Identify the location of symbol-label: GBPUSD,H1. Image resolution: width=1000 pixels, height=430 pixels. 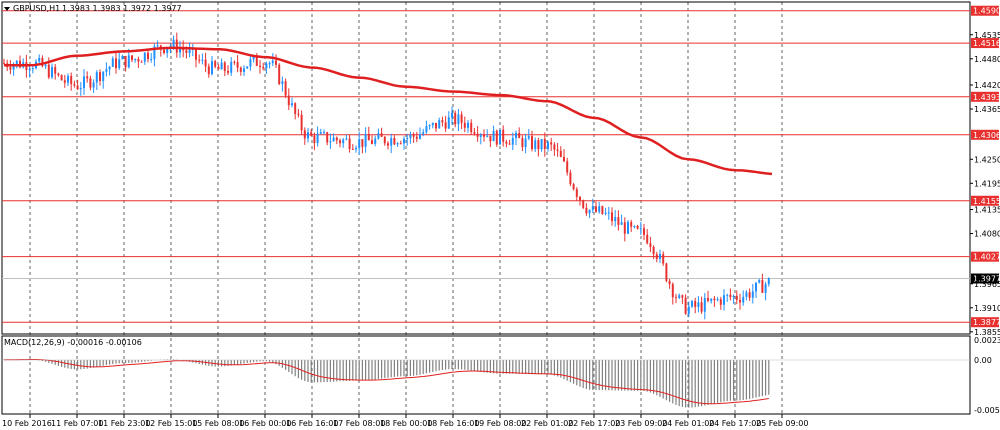
(36, 8).